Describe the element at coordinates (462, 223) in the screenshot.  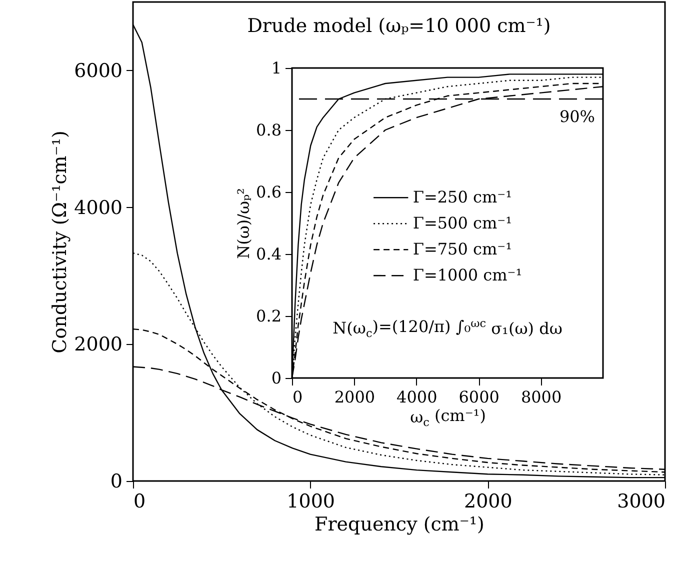
I see `legend-label: Γ=500 cm⁻¹` at that location.